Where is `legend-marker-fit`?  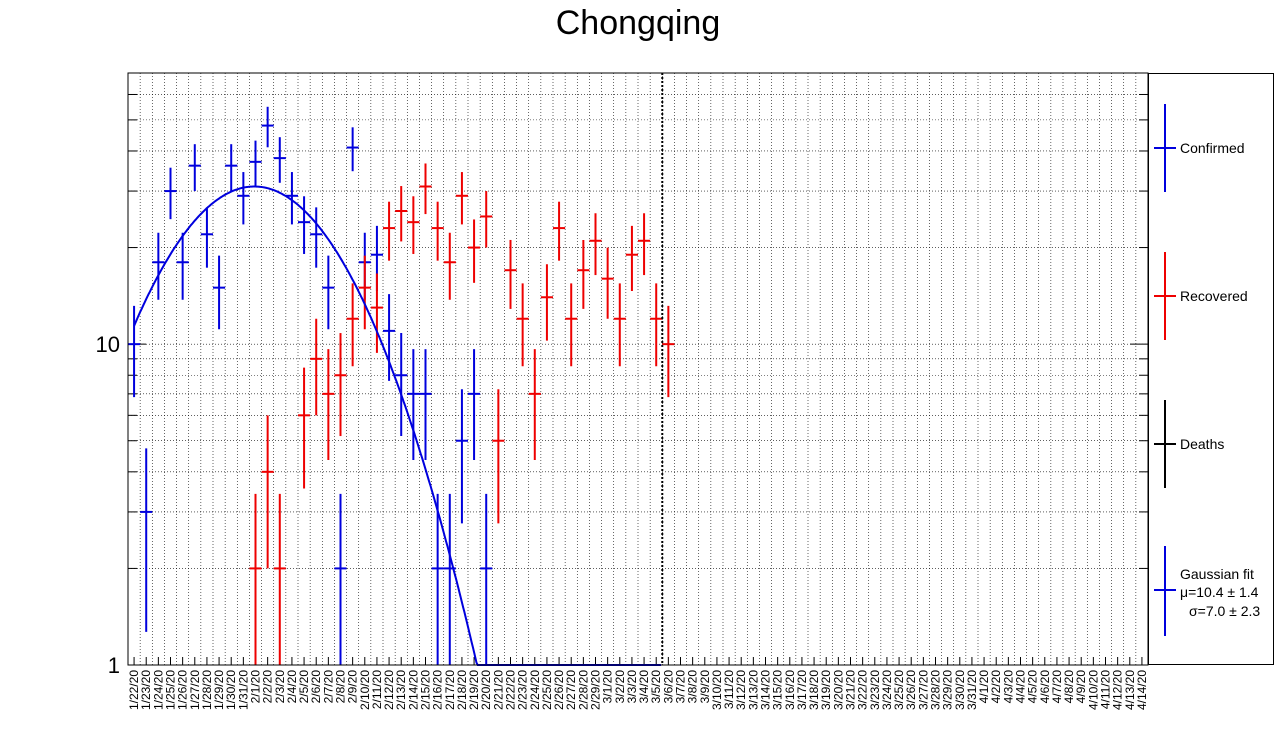 legend-marker-fit is located at coordinates (1165, 591).